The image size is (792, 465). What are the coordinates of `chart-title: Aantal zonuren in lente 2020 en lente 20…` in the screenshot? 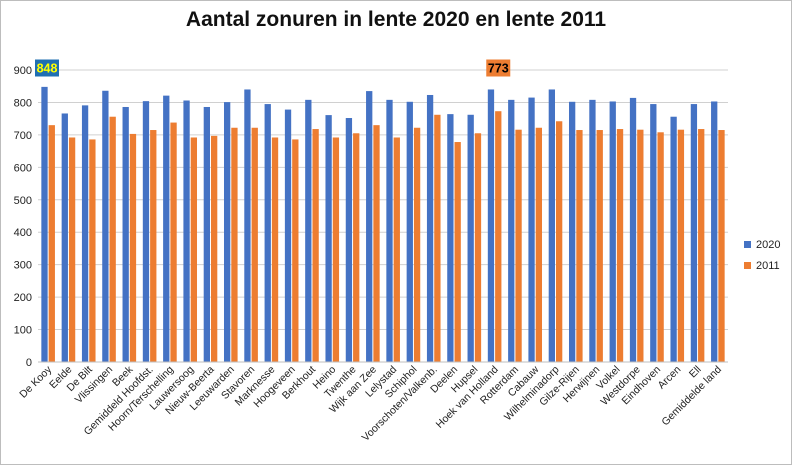 It's located at (396, 19).